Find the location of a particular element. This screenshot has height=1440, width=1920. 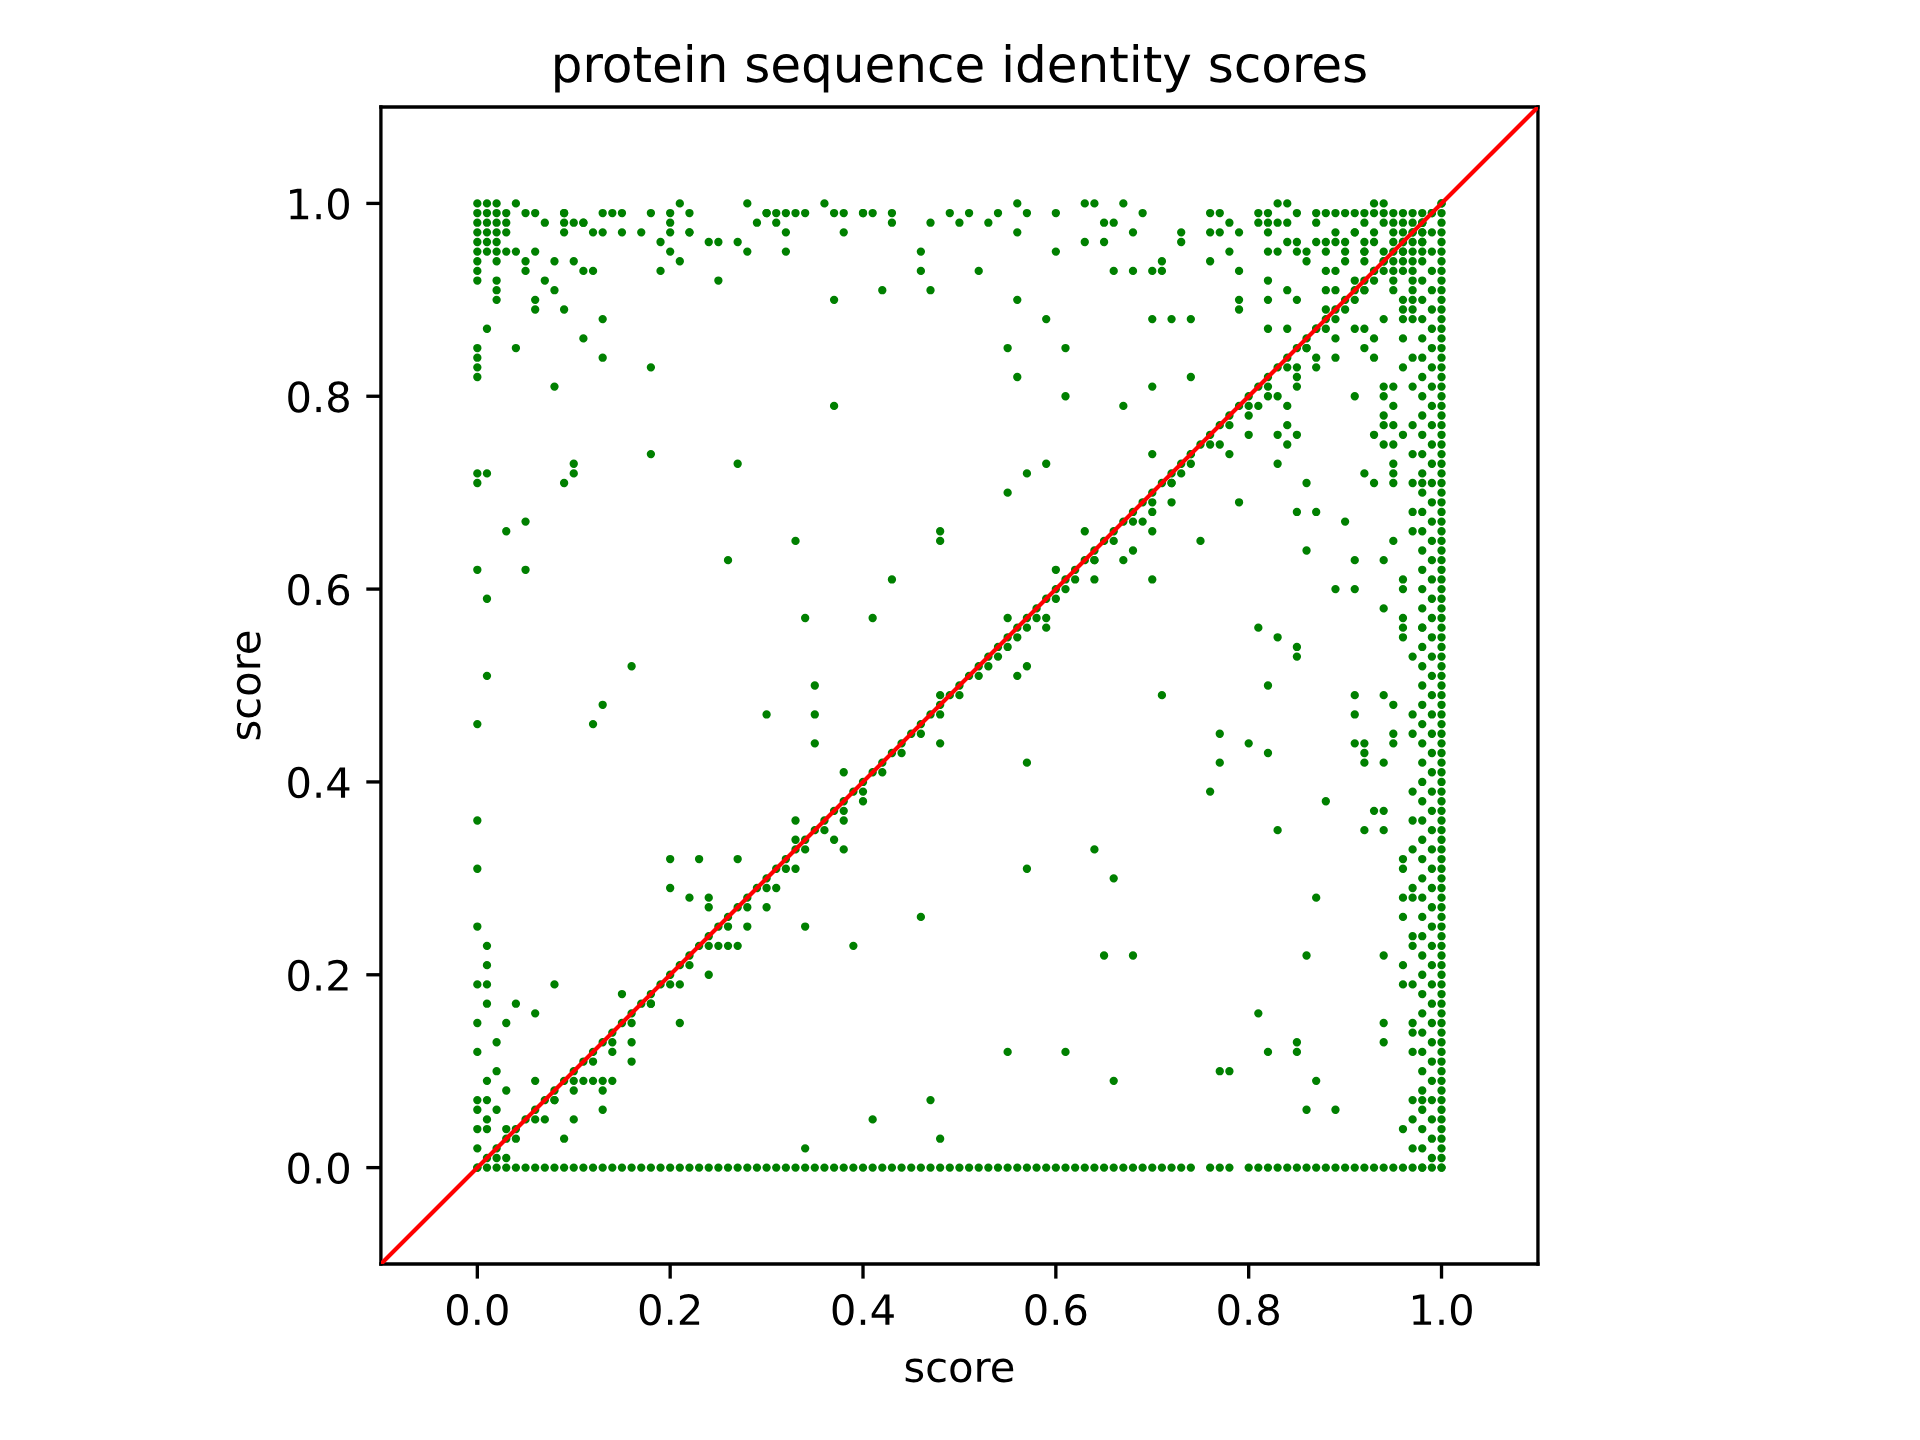

y-tick-label: 0.4 is located at coordinates (319, 782).